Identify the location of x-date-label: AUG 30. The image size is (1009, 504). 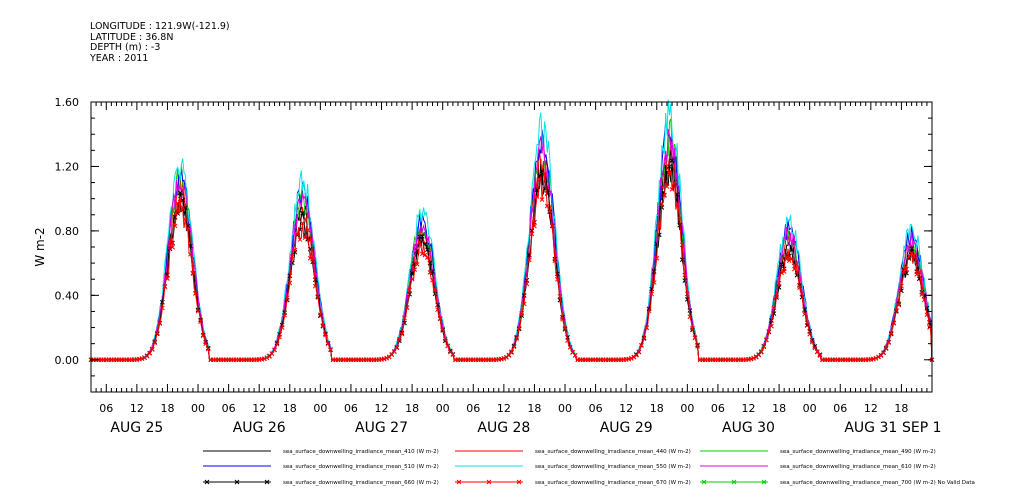
(748, 428).